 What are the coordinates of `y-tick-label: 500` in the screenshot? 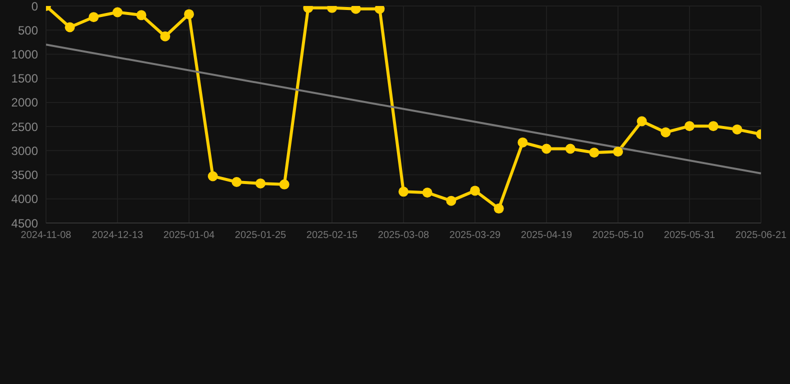 It's located at (28, 30).